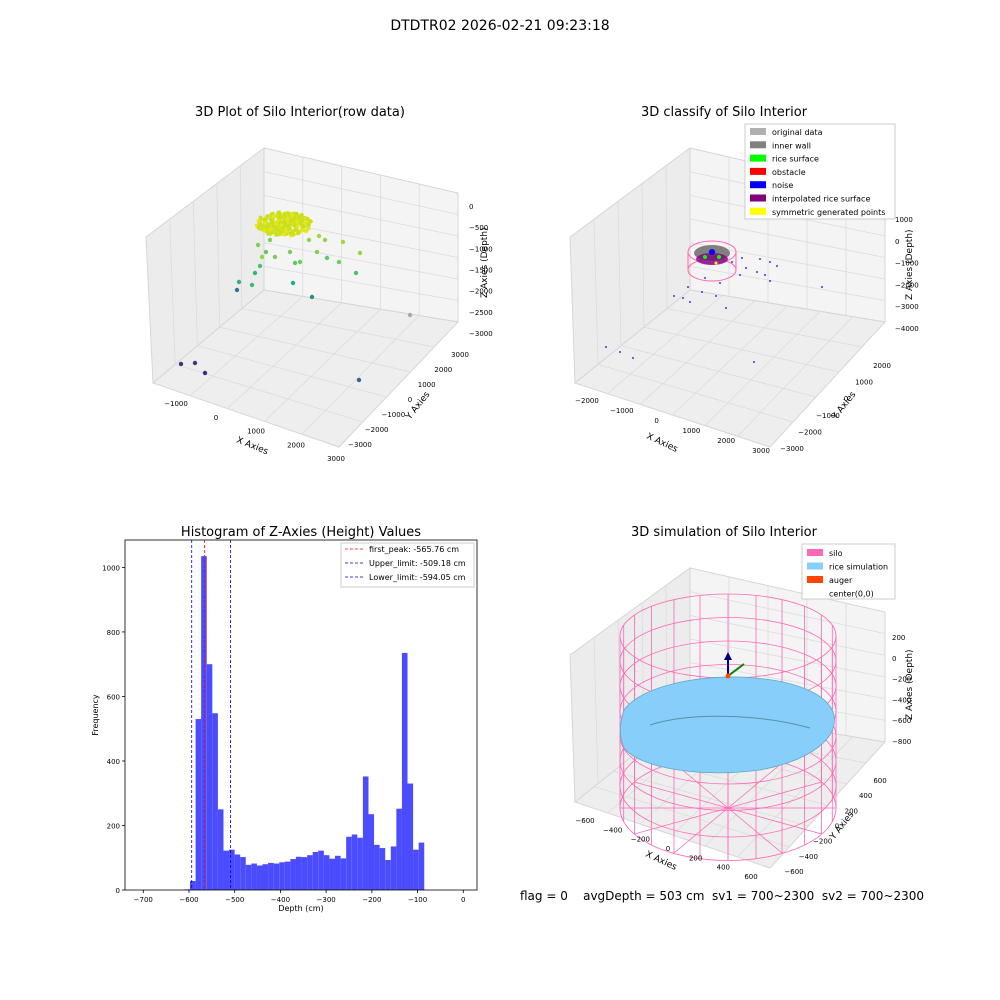 The image size is (1000, 1000). Describe the element at coordinates (414, 549) in the screenshot. I see `legend-label: first_peak: -565.76 cm` at that location.